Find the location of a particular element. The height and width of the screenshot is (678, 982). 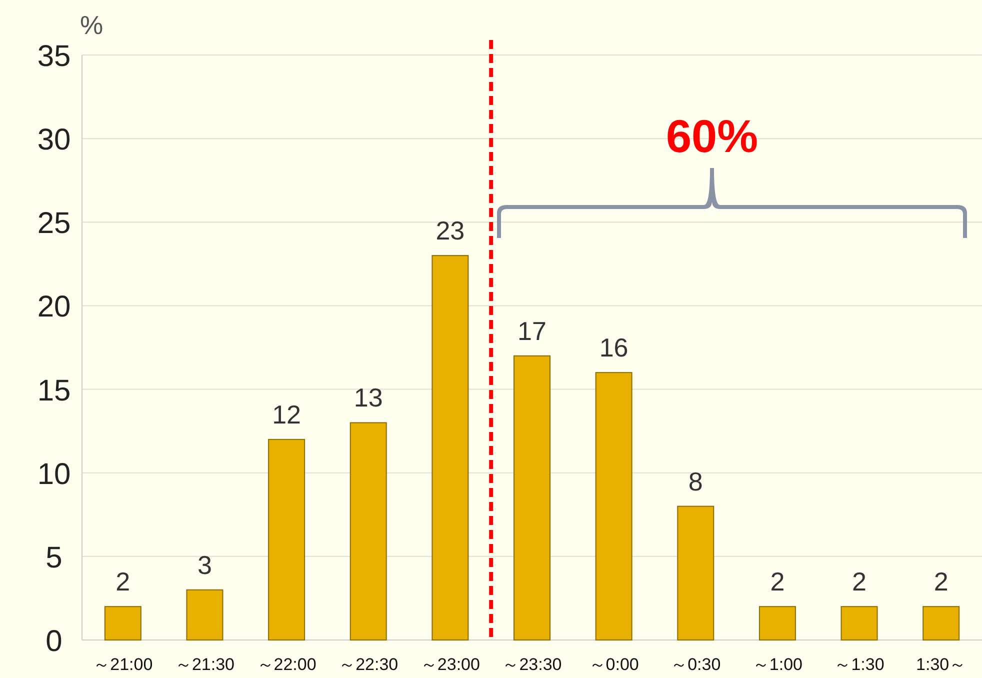

y-tick-label: 20 is located at coordinates (54, 307).